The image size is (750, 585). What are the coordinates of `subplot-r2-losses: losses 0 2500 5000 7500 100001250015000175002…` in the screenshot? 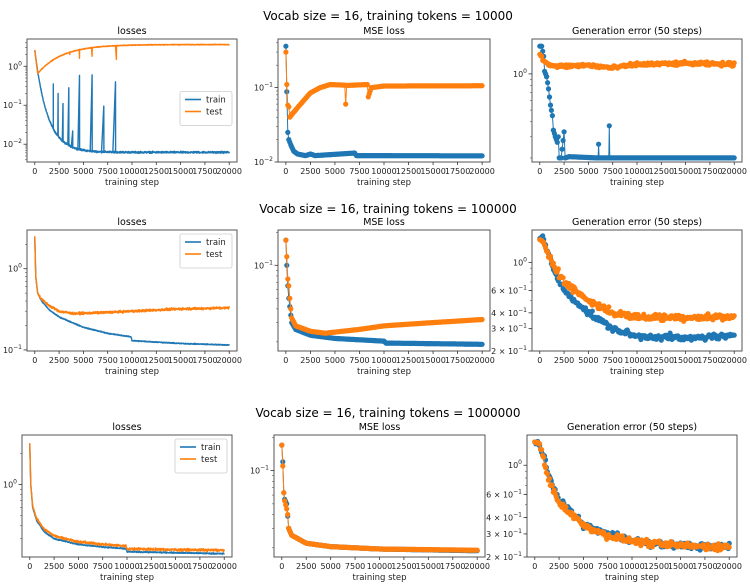 It's located at (122, 297).